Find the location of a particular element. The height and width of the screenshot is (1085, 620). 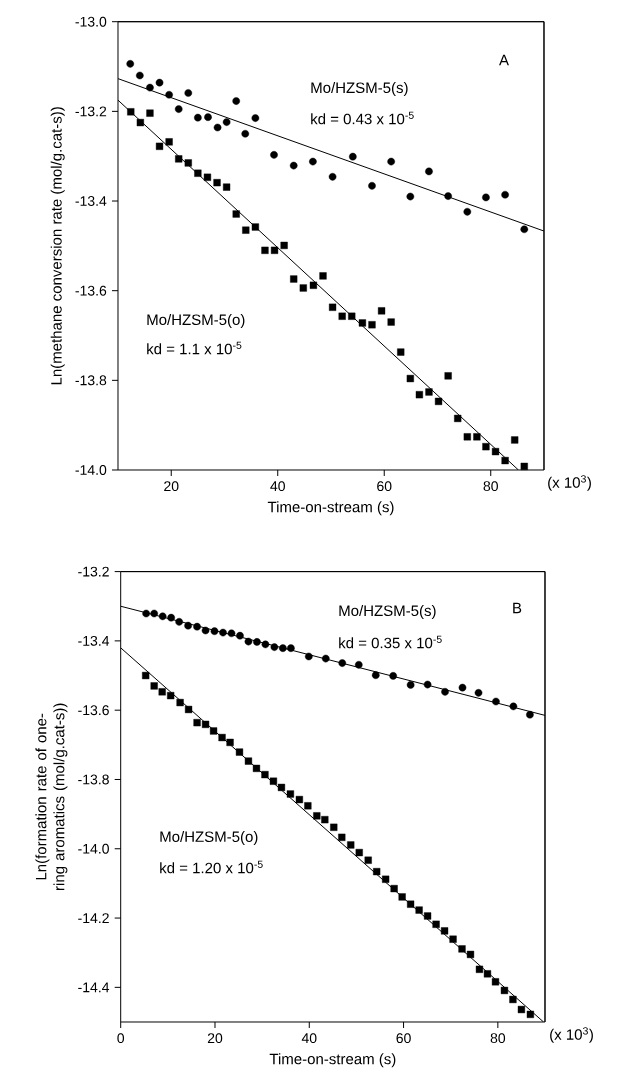

y-axis-title: Ln(methane conversion rate (mol/g.cat-s)) is located at coordinates (57, 246).